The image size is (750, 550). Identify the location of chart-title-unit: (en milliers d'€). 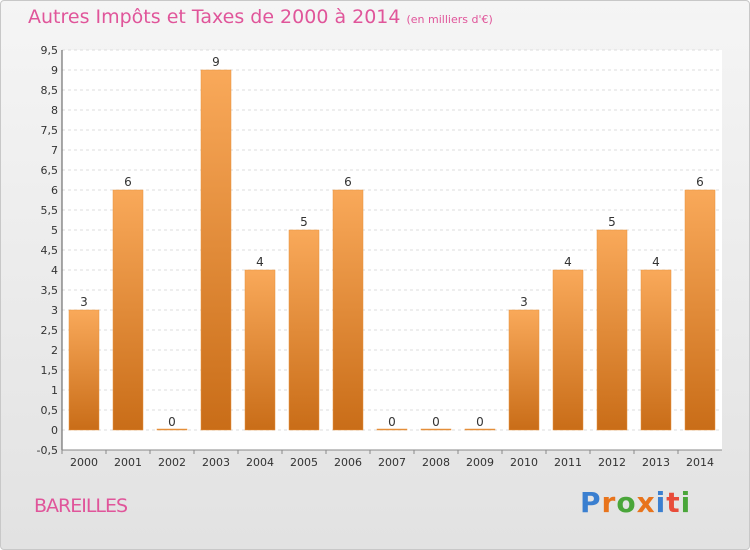
(449, 19).